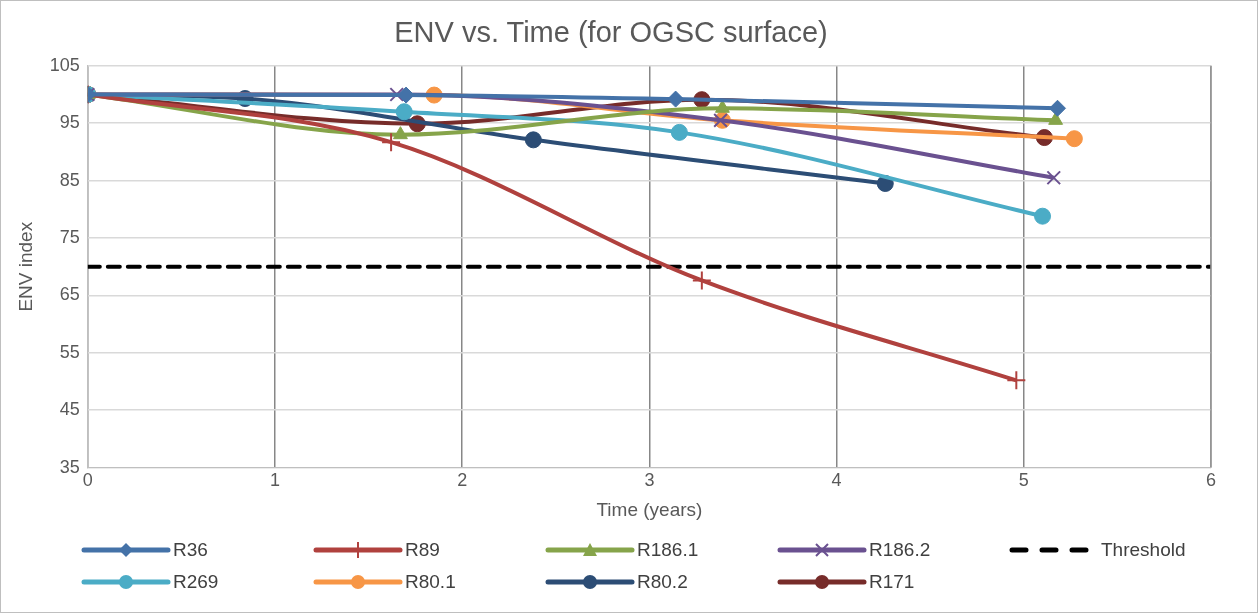  I want to click on x-tick-label: 1, so click(275, 480).